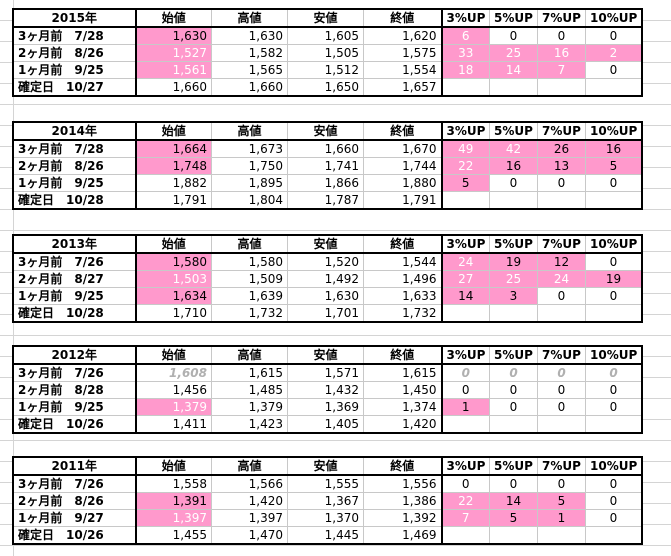 The width and height of the screenshot is (671, 556). Describe the element at coordinates (249, 70) in the screenshot. I see `cell-high: 1,565` at that location.